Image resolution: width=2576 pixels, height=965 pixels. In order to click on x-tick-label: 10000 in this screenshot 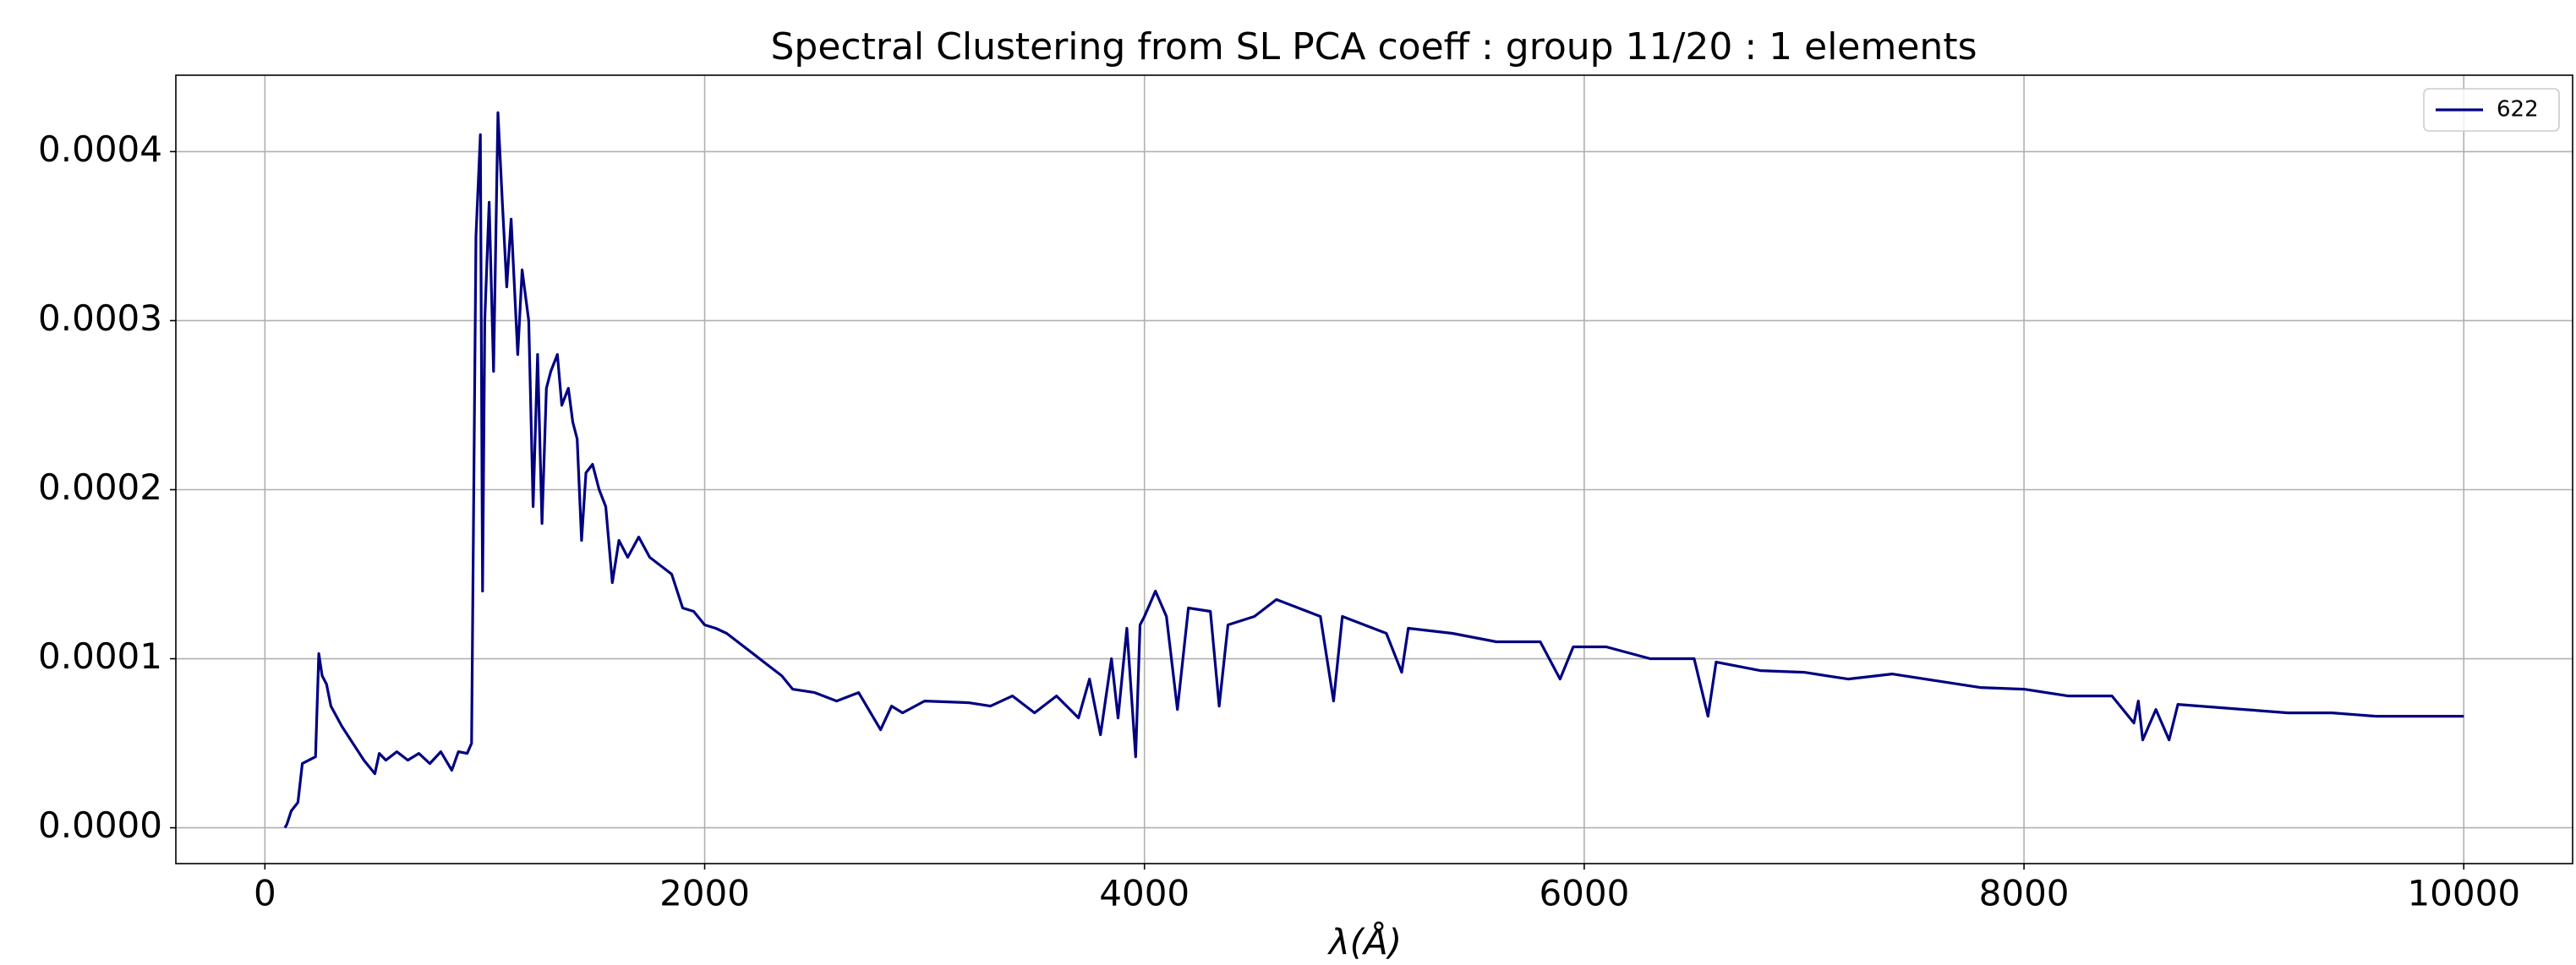, I will do `click(2464, 893)`.